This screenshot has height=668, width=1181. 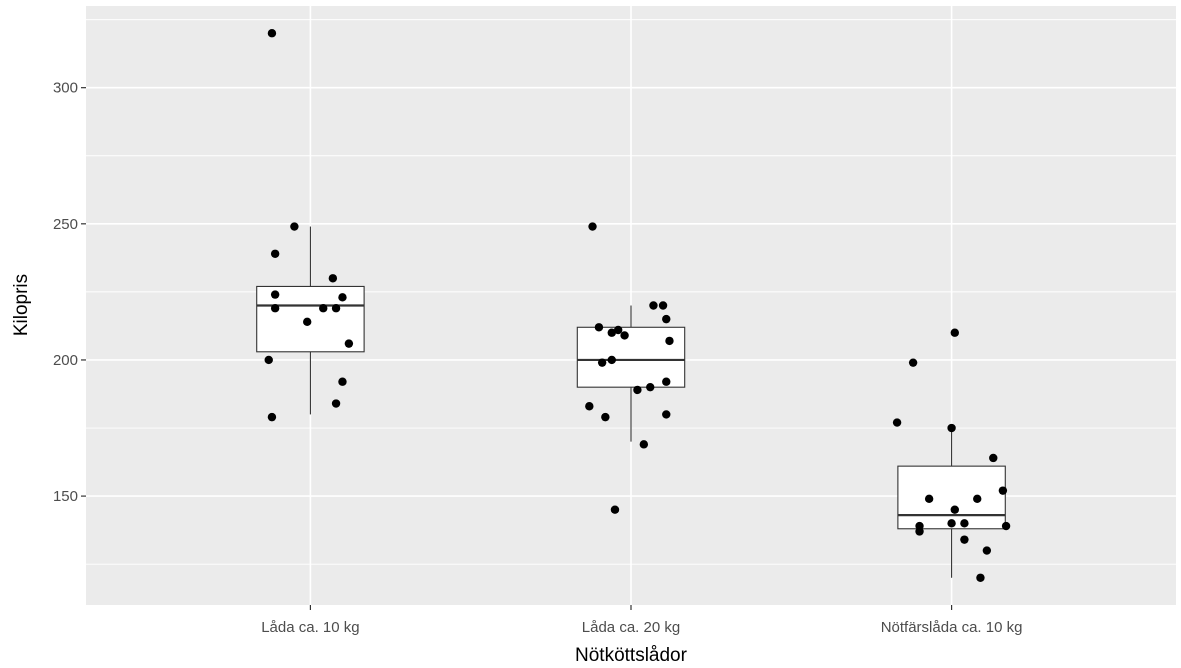 What do you see at coordinates (69, 292) in the screenshot?
I see `y-axis: 150 200 250 300` at bounding box center [69, 292].